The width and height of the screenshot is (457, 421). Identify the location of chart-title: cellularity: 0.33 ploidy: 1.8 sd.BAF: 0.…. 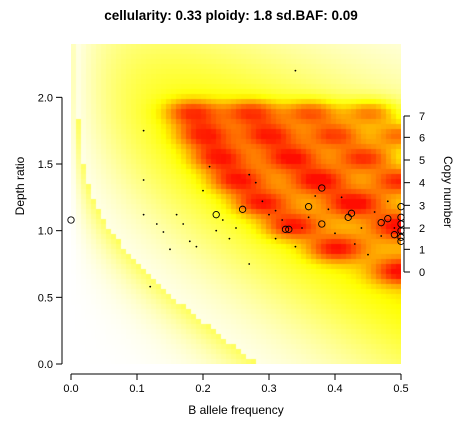
(231, 15).